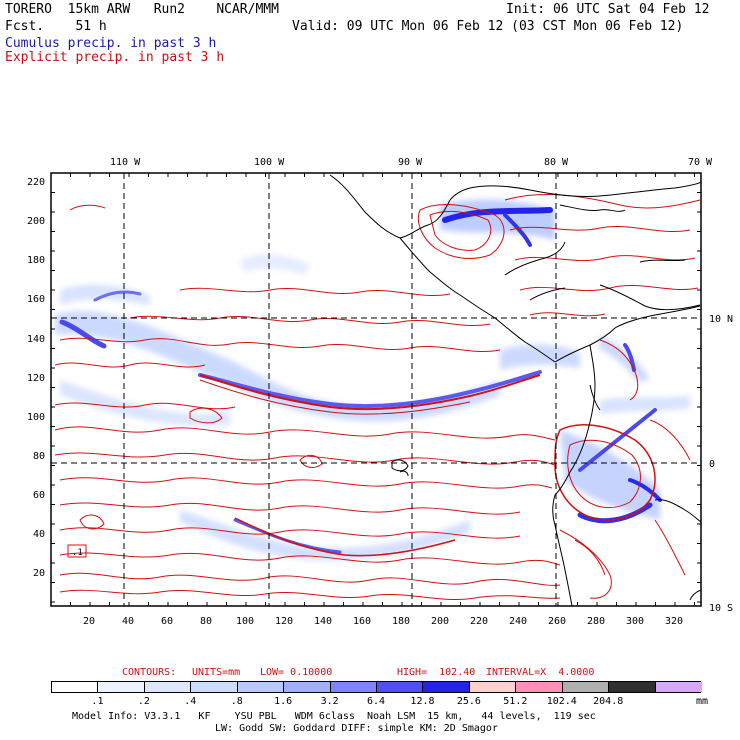 The height and width of the screenshot is (740, 740). I want to click on x-tick-label: 200, so click(440, 621).